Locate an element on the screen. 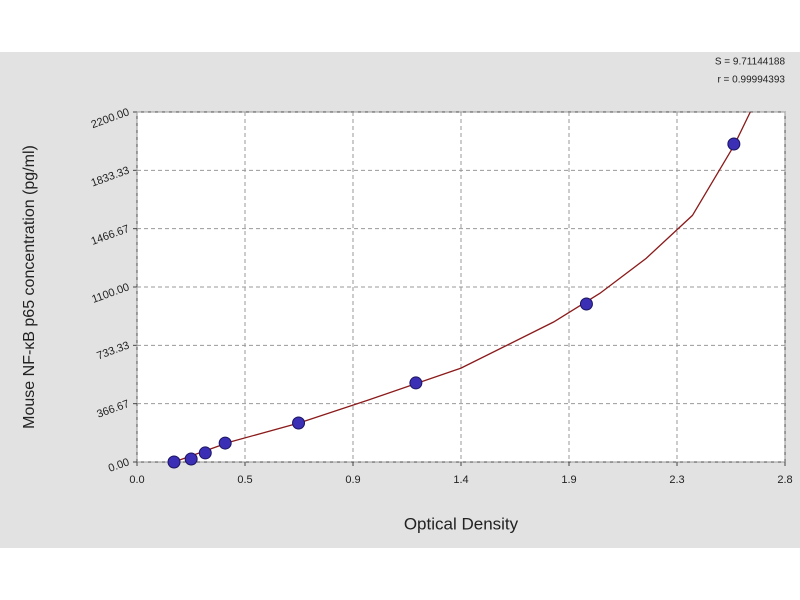 The image size is (800, 600). annotation: S = 9.71144188 is located at coordinates (750, 62).